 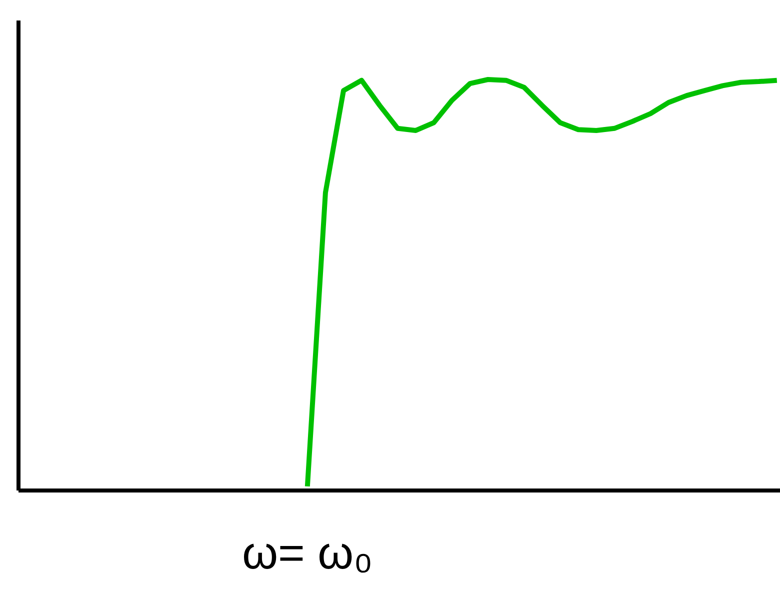 I want to click on text: ω= ω₀, so click(x=307, y=552).